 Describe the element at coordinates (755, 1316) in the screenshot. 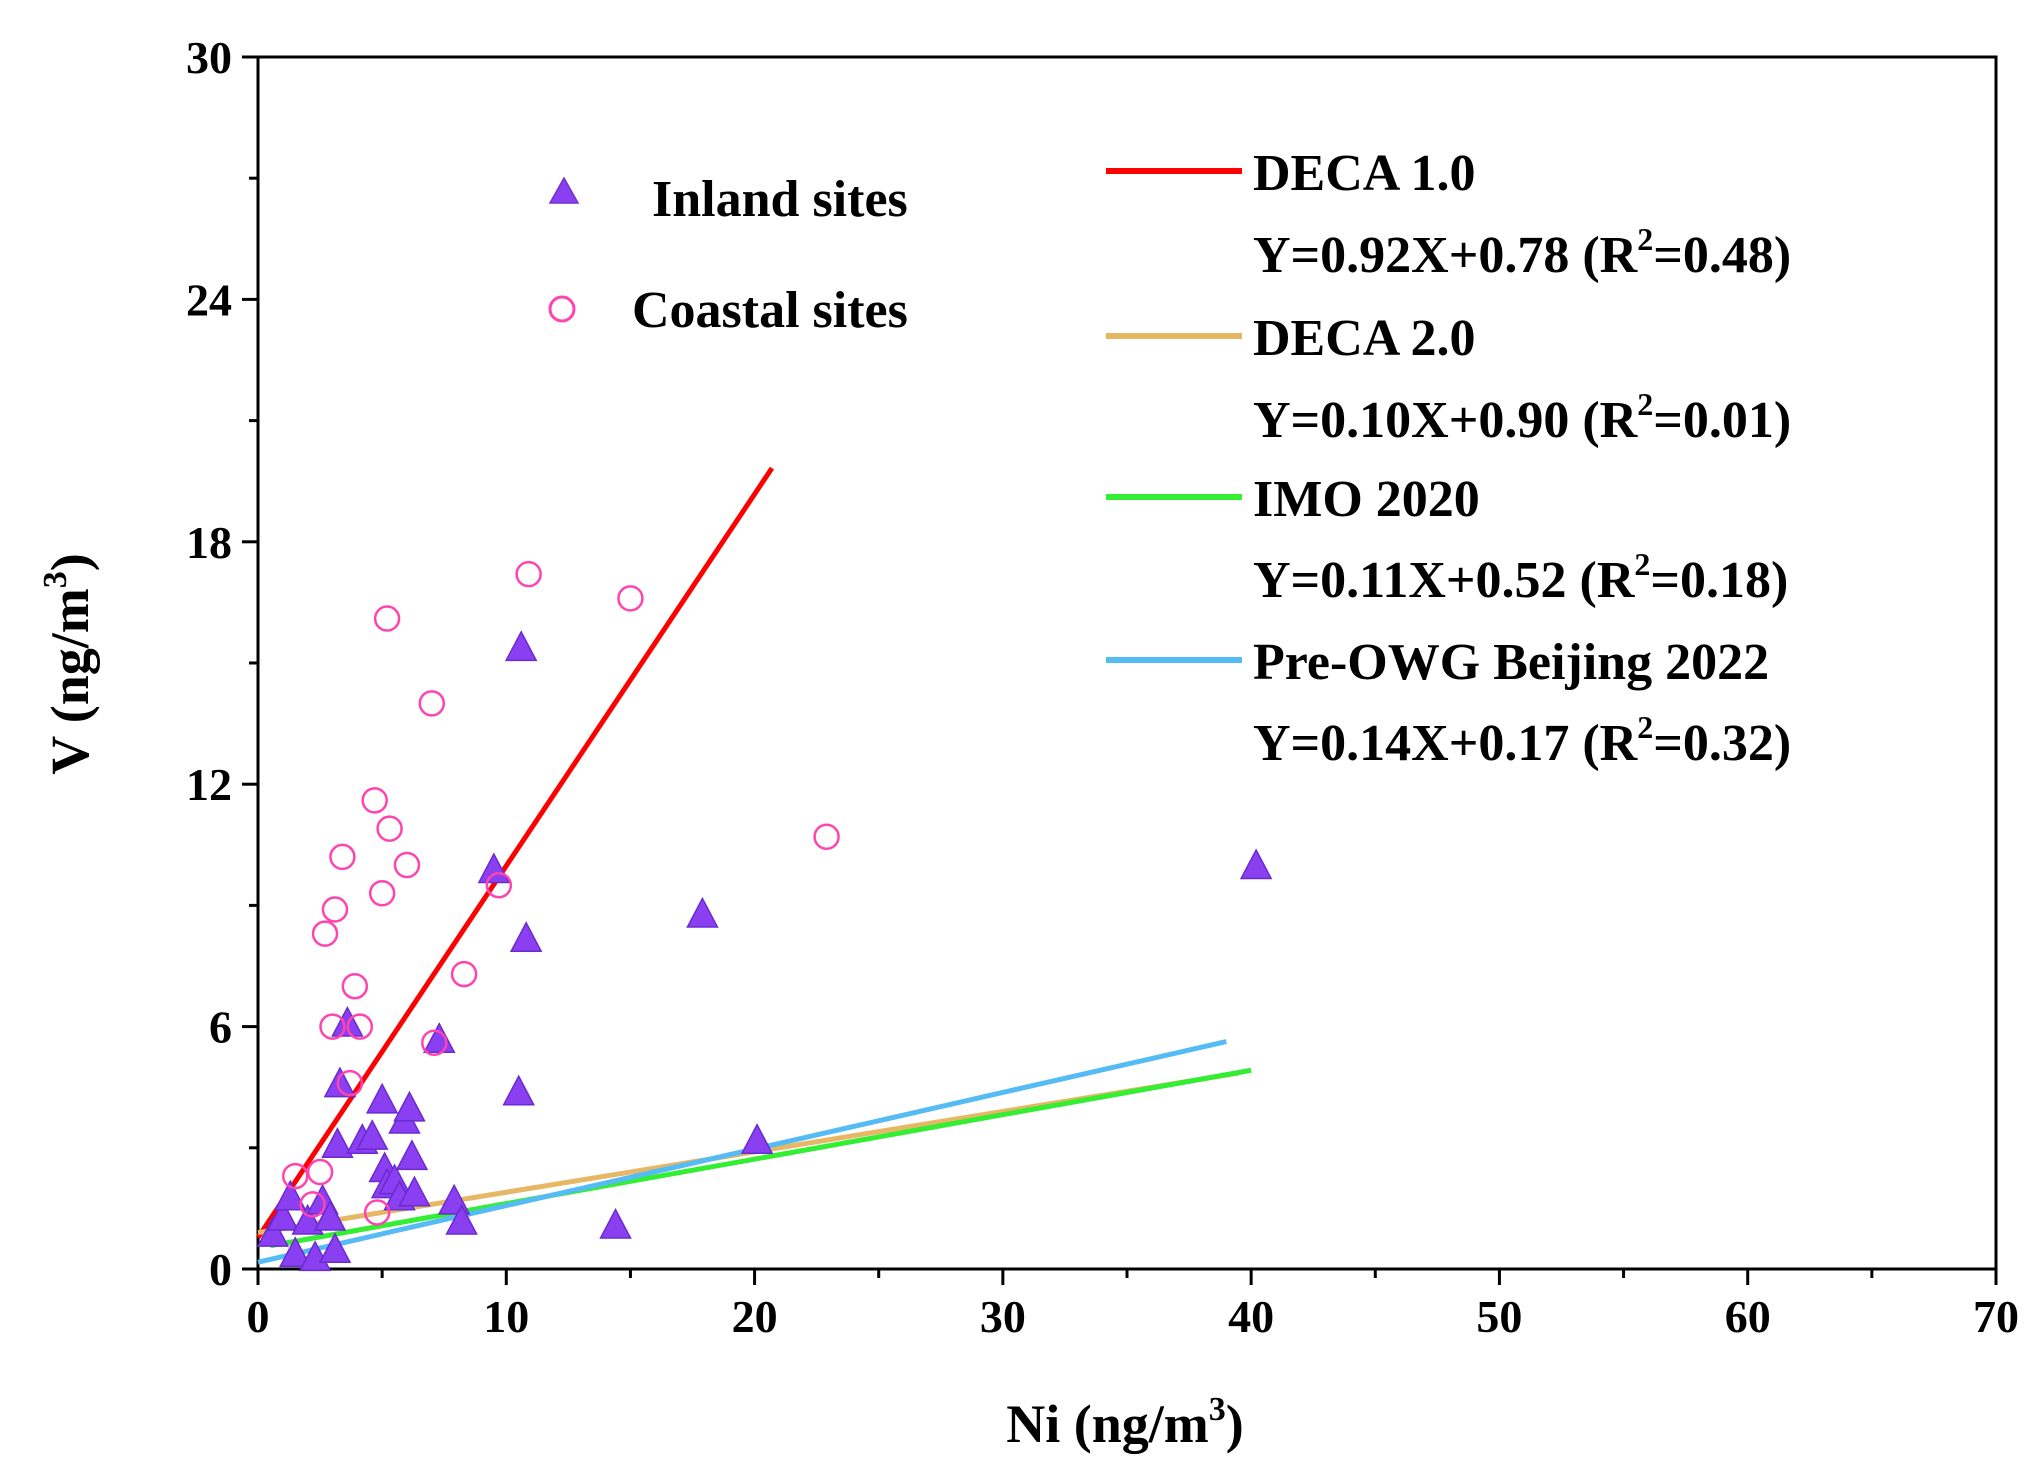

I see `x-tick-label: 20` at that location.